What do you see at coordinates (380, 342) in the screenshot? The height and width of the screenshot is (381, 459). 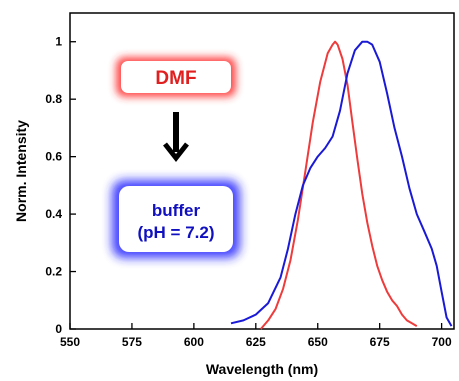 I see `x-tick-label: 675` at bounding box center [380, 342].